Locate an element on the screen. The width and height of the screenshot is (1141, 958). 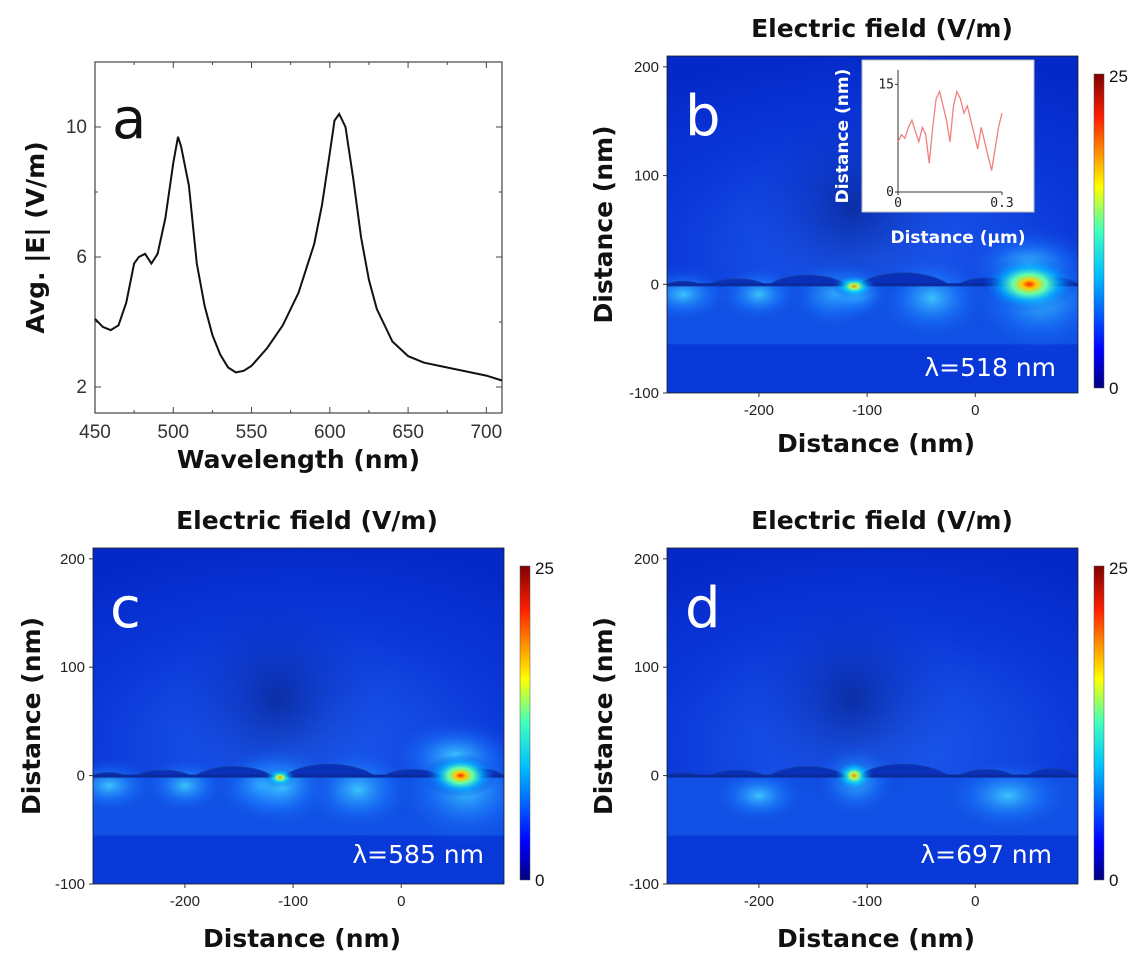
panel-letter-c: c is located at coordinates (125, 608).